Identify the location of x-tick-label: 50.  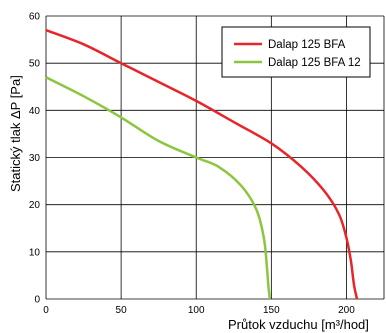
(122, 310).